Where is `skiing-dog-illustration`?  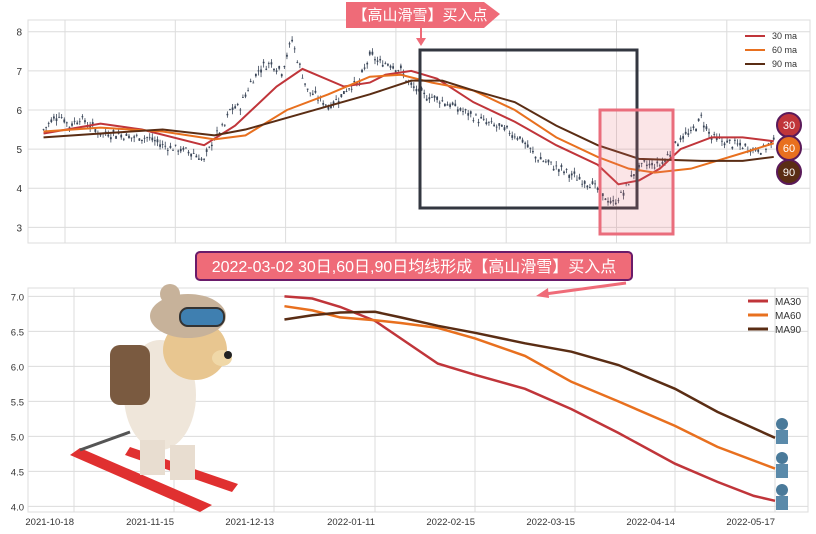
skiing-dog-illustration is located at coordinates (154, 398).